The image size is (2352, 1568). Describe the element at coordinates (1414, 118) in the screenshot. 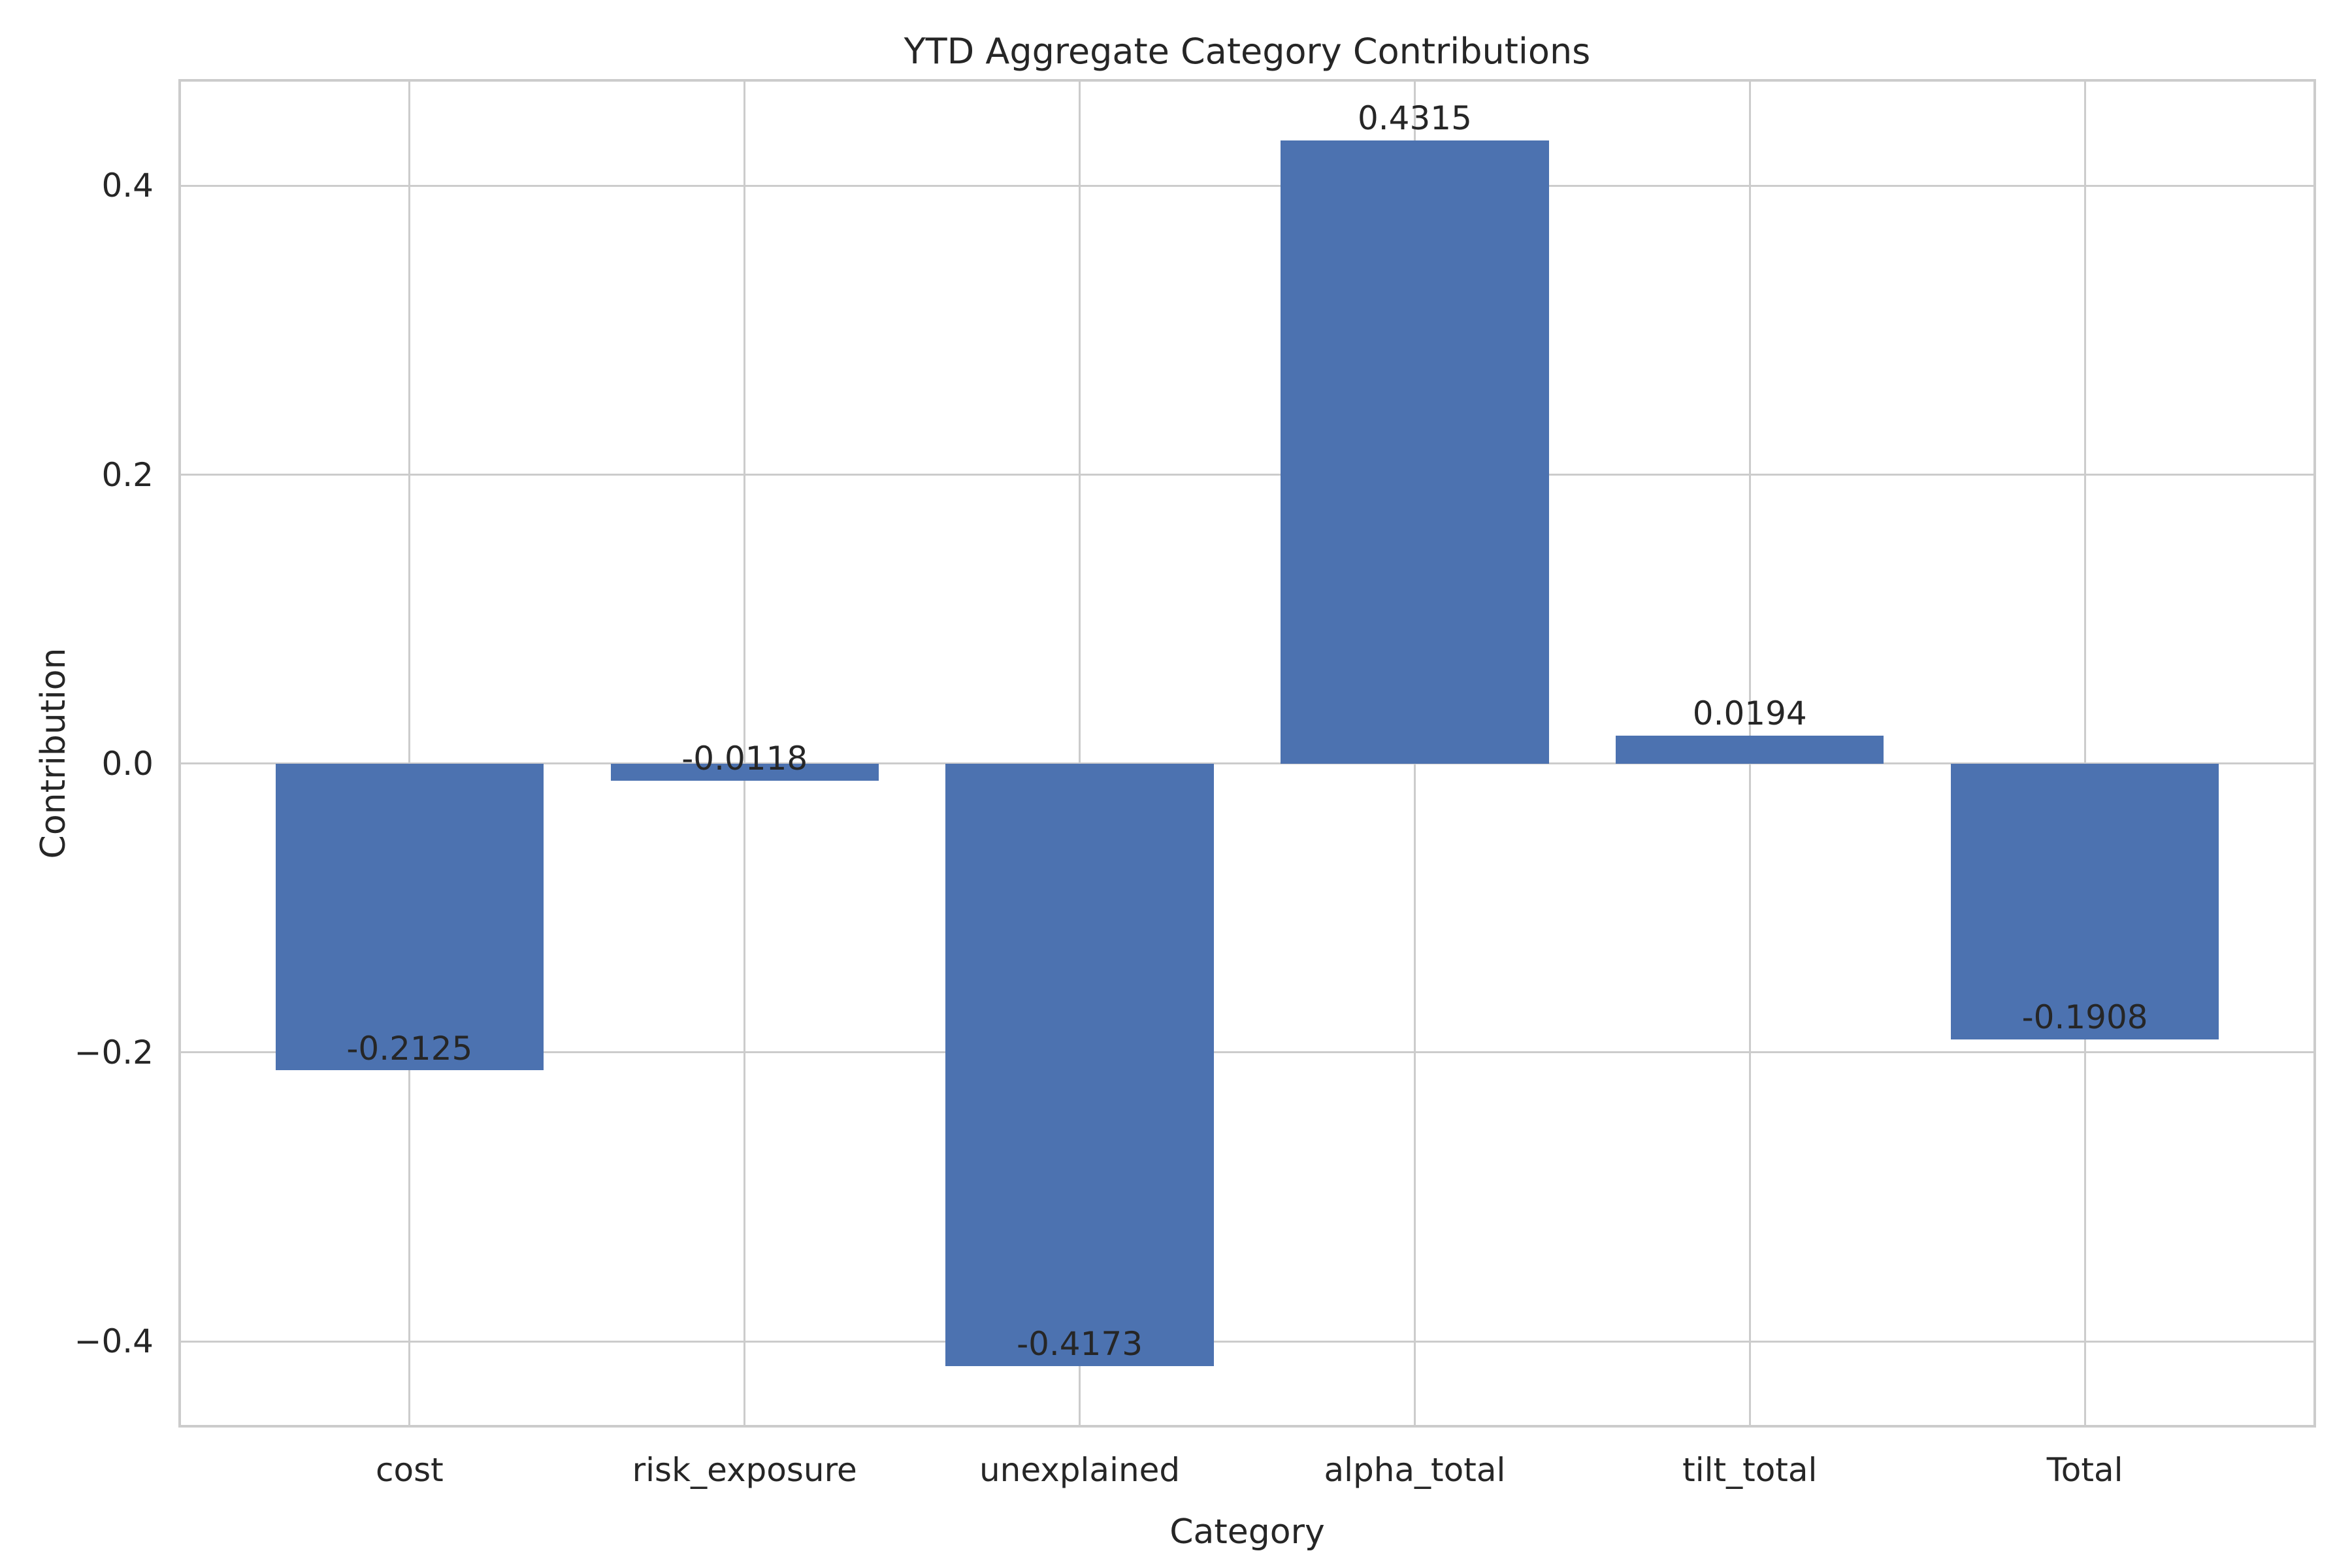

I see `bar-value-label: 0.4315` at that location.